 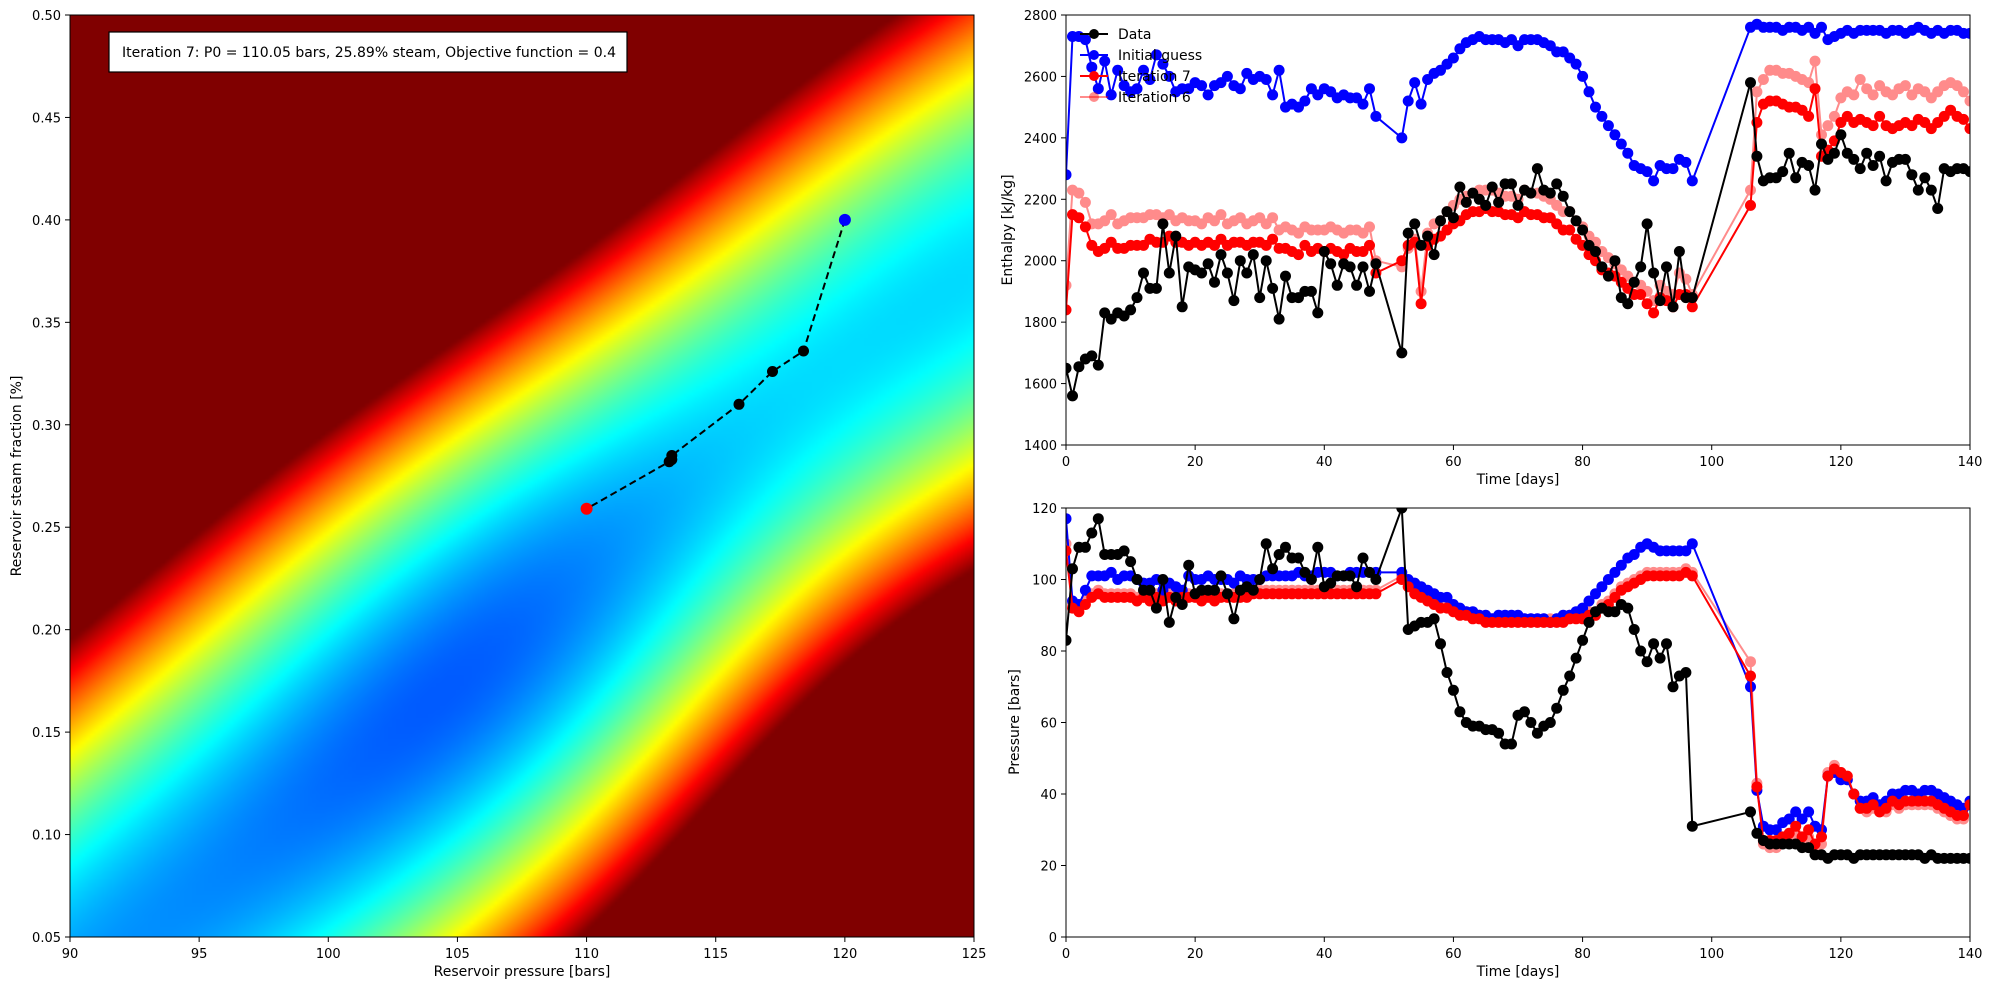 I want to click on legend-label-iteration-7: Iteration 7, so click(x=1154, y=77).